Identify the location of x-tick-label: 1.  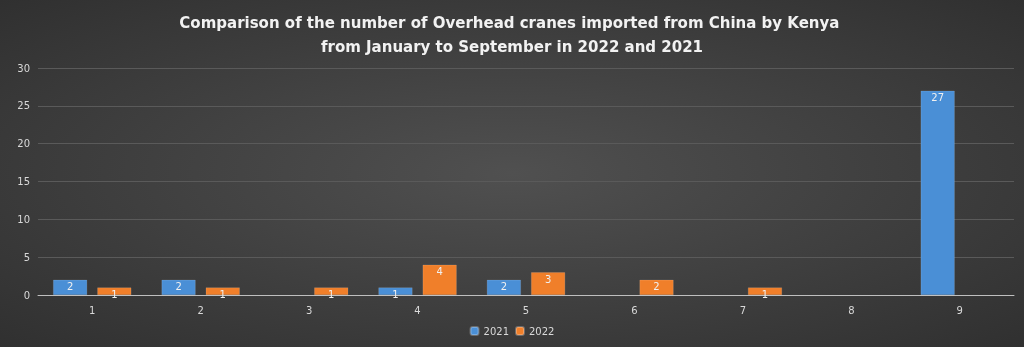
(92, 310).